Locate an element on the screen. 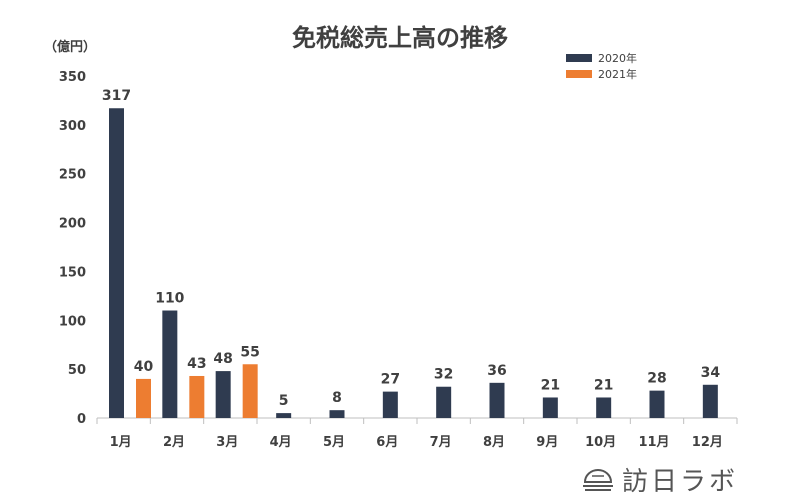 This screenshot has height=498, width=800. x-tick-label: 1月 is located at coordinates (121, 442).